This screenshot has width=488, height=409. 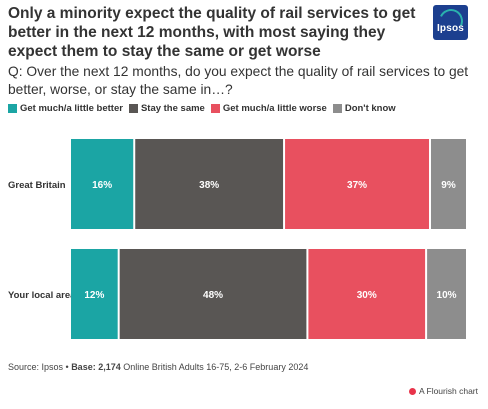 I want to click on legend-item-same: Stay the same, so click(x=166, y=108).